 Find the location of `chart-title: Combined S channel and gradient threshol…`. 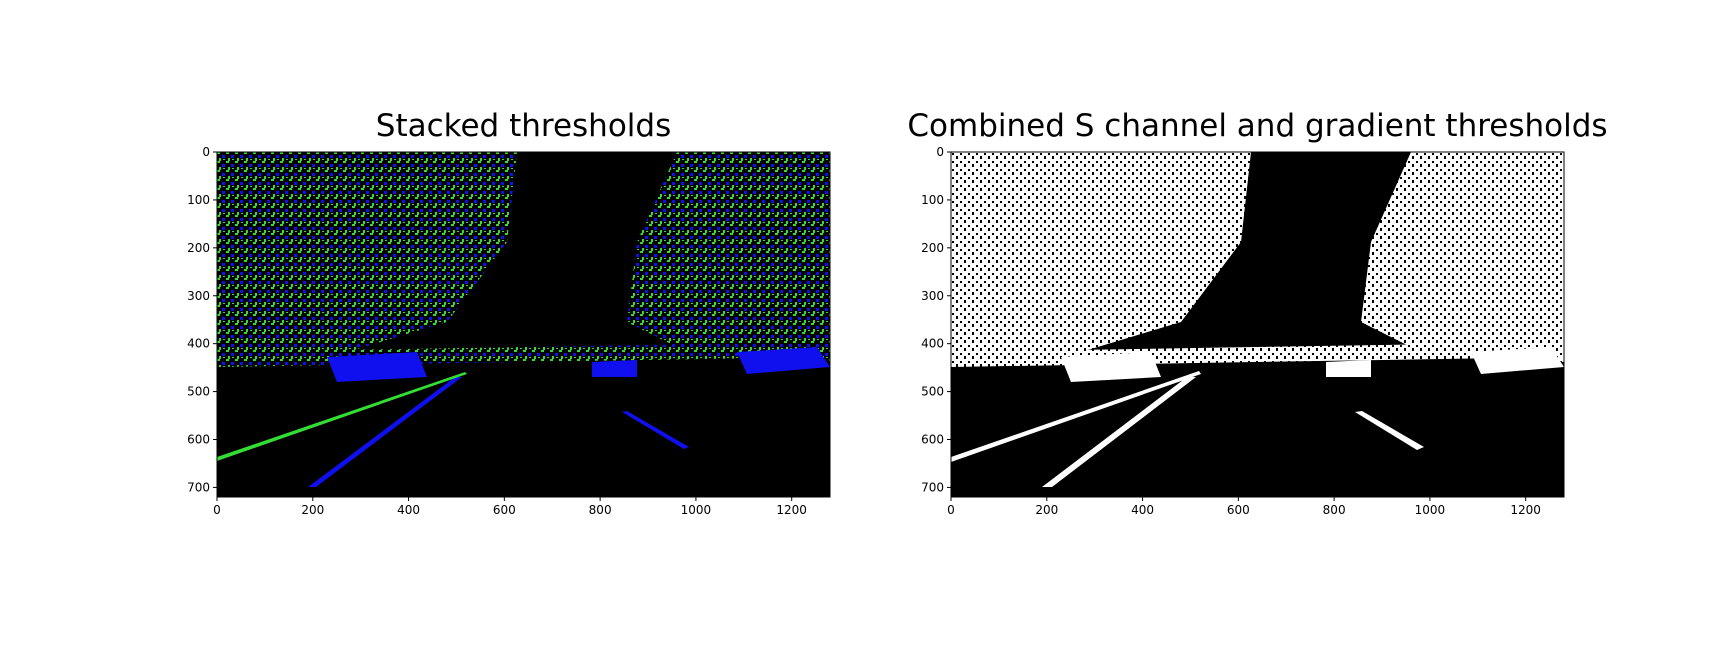

chart-title: Combined S channel and gradient threshol… is located at coordinates (1257, 126).